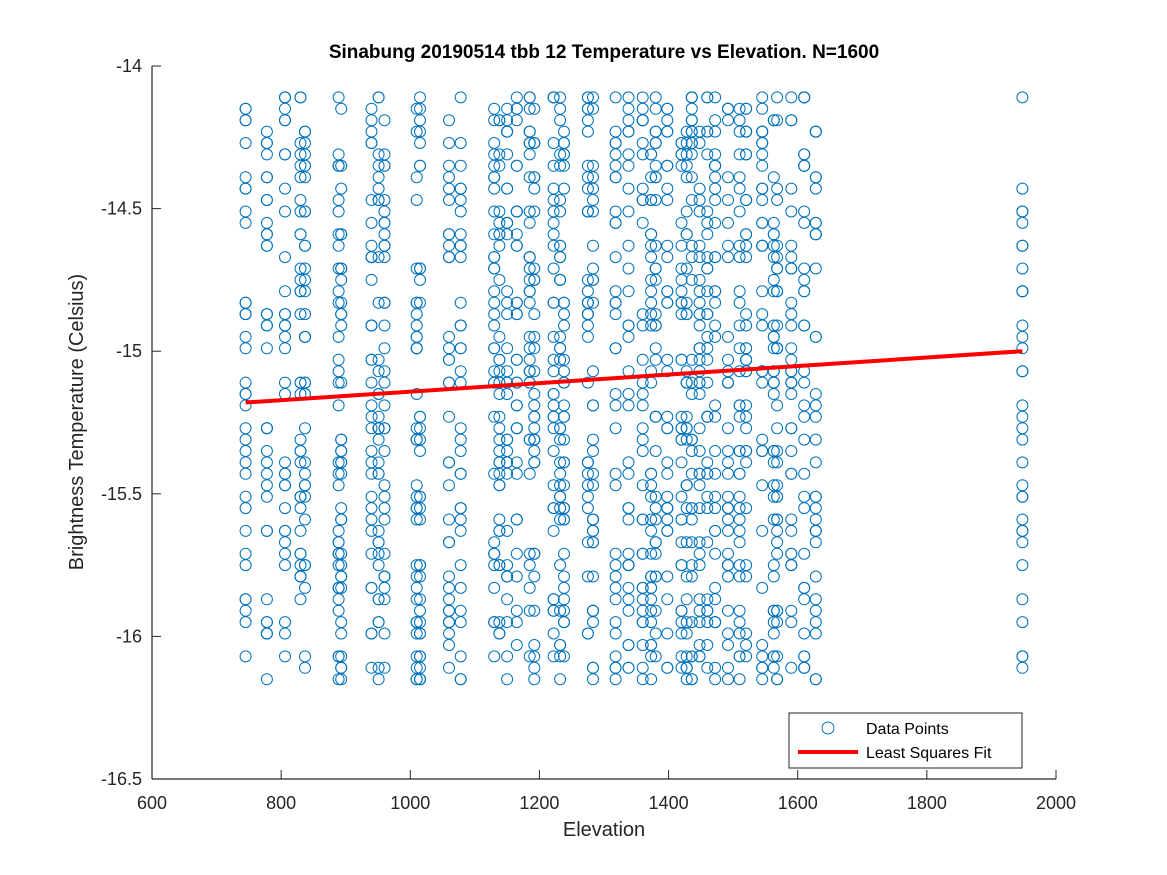 This screenshot has width=1167, height=875. What do you see at coordinates (905, 740) in the screenshot?
I see `legend: Data Points Least Squares Fit` at bounding box center [905, 740].